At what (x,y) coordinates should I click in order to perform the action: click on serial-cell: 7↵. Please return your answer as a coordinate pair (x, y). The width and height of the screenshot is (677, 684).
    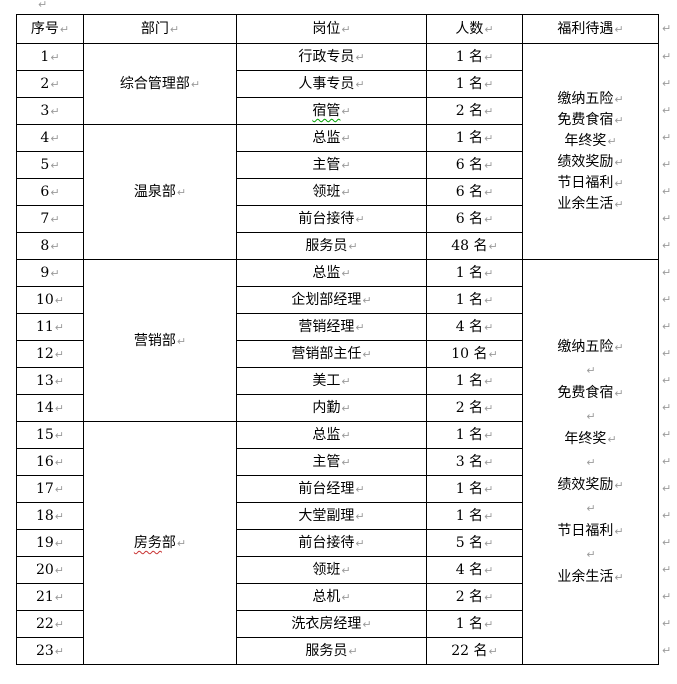
    Looking at the image, I should click on (50, 219).